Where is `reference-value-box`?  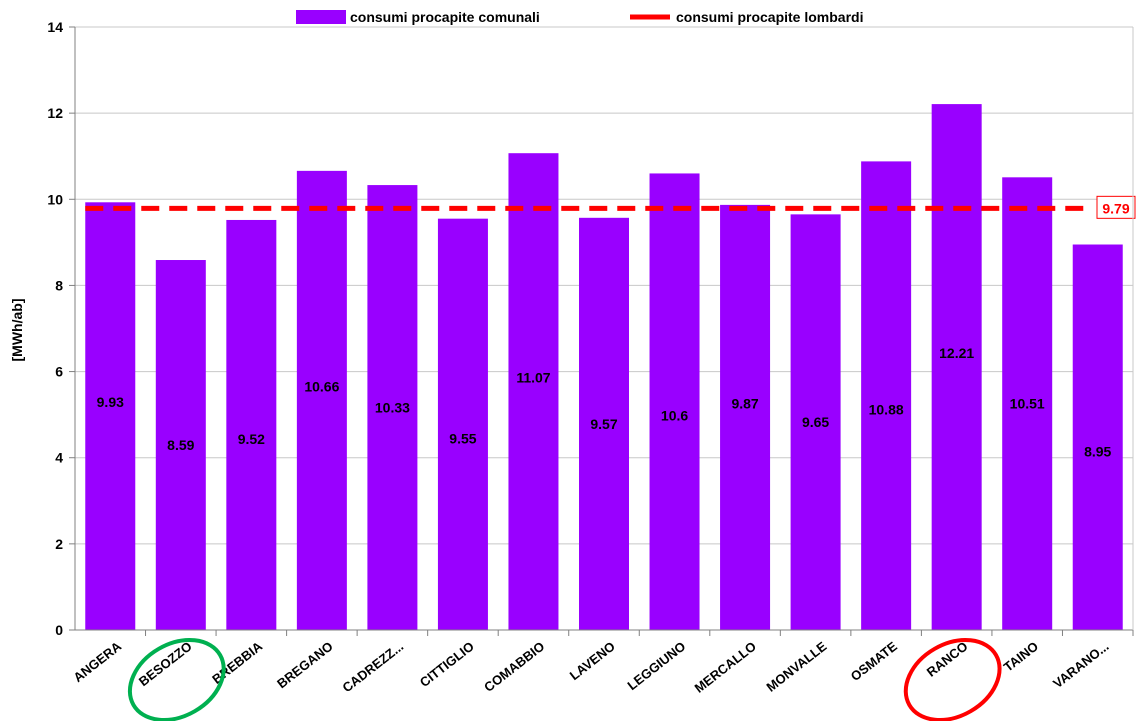
reference-value-box is located at coordinates (1116, 207).